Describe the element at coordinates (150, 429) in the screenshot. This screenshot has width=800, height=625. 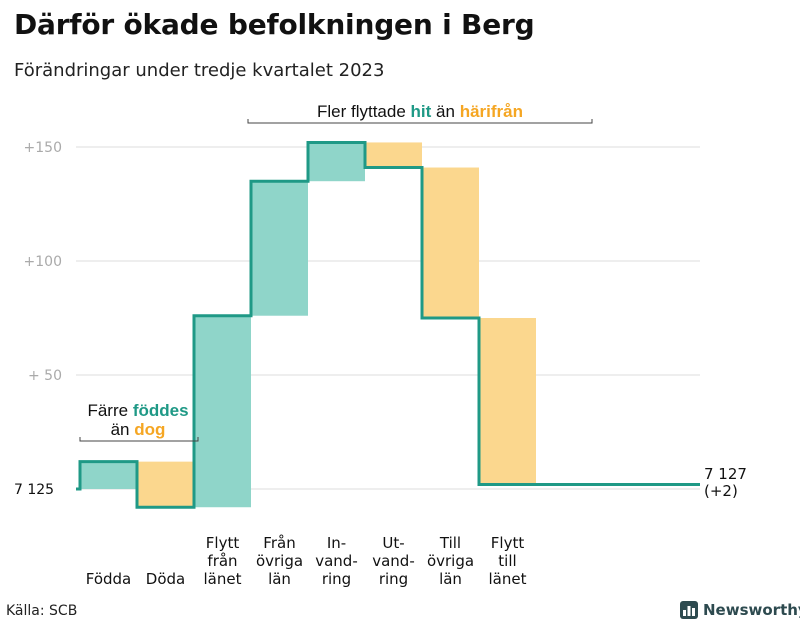
I see `annotation-left-dog: dog` at that location.